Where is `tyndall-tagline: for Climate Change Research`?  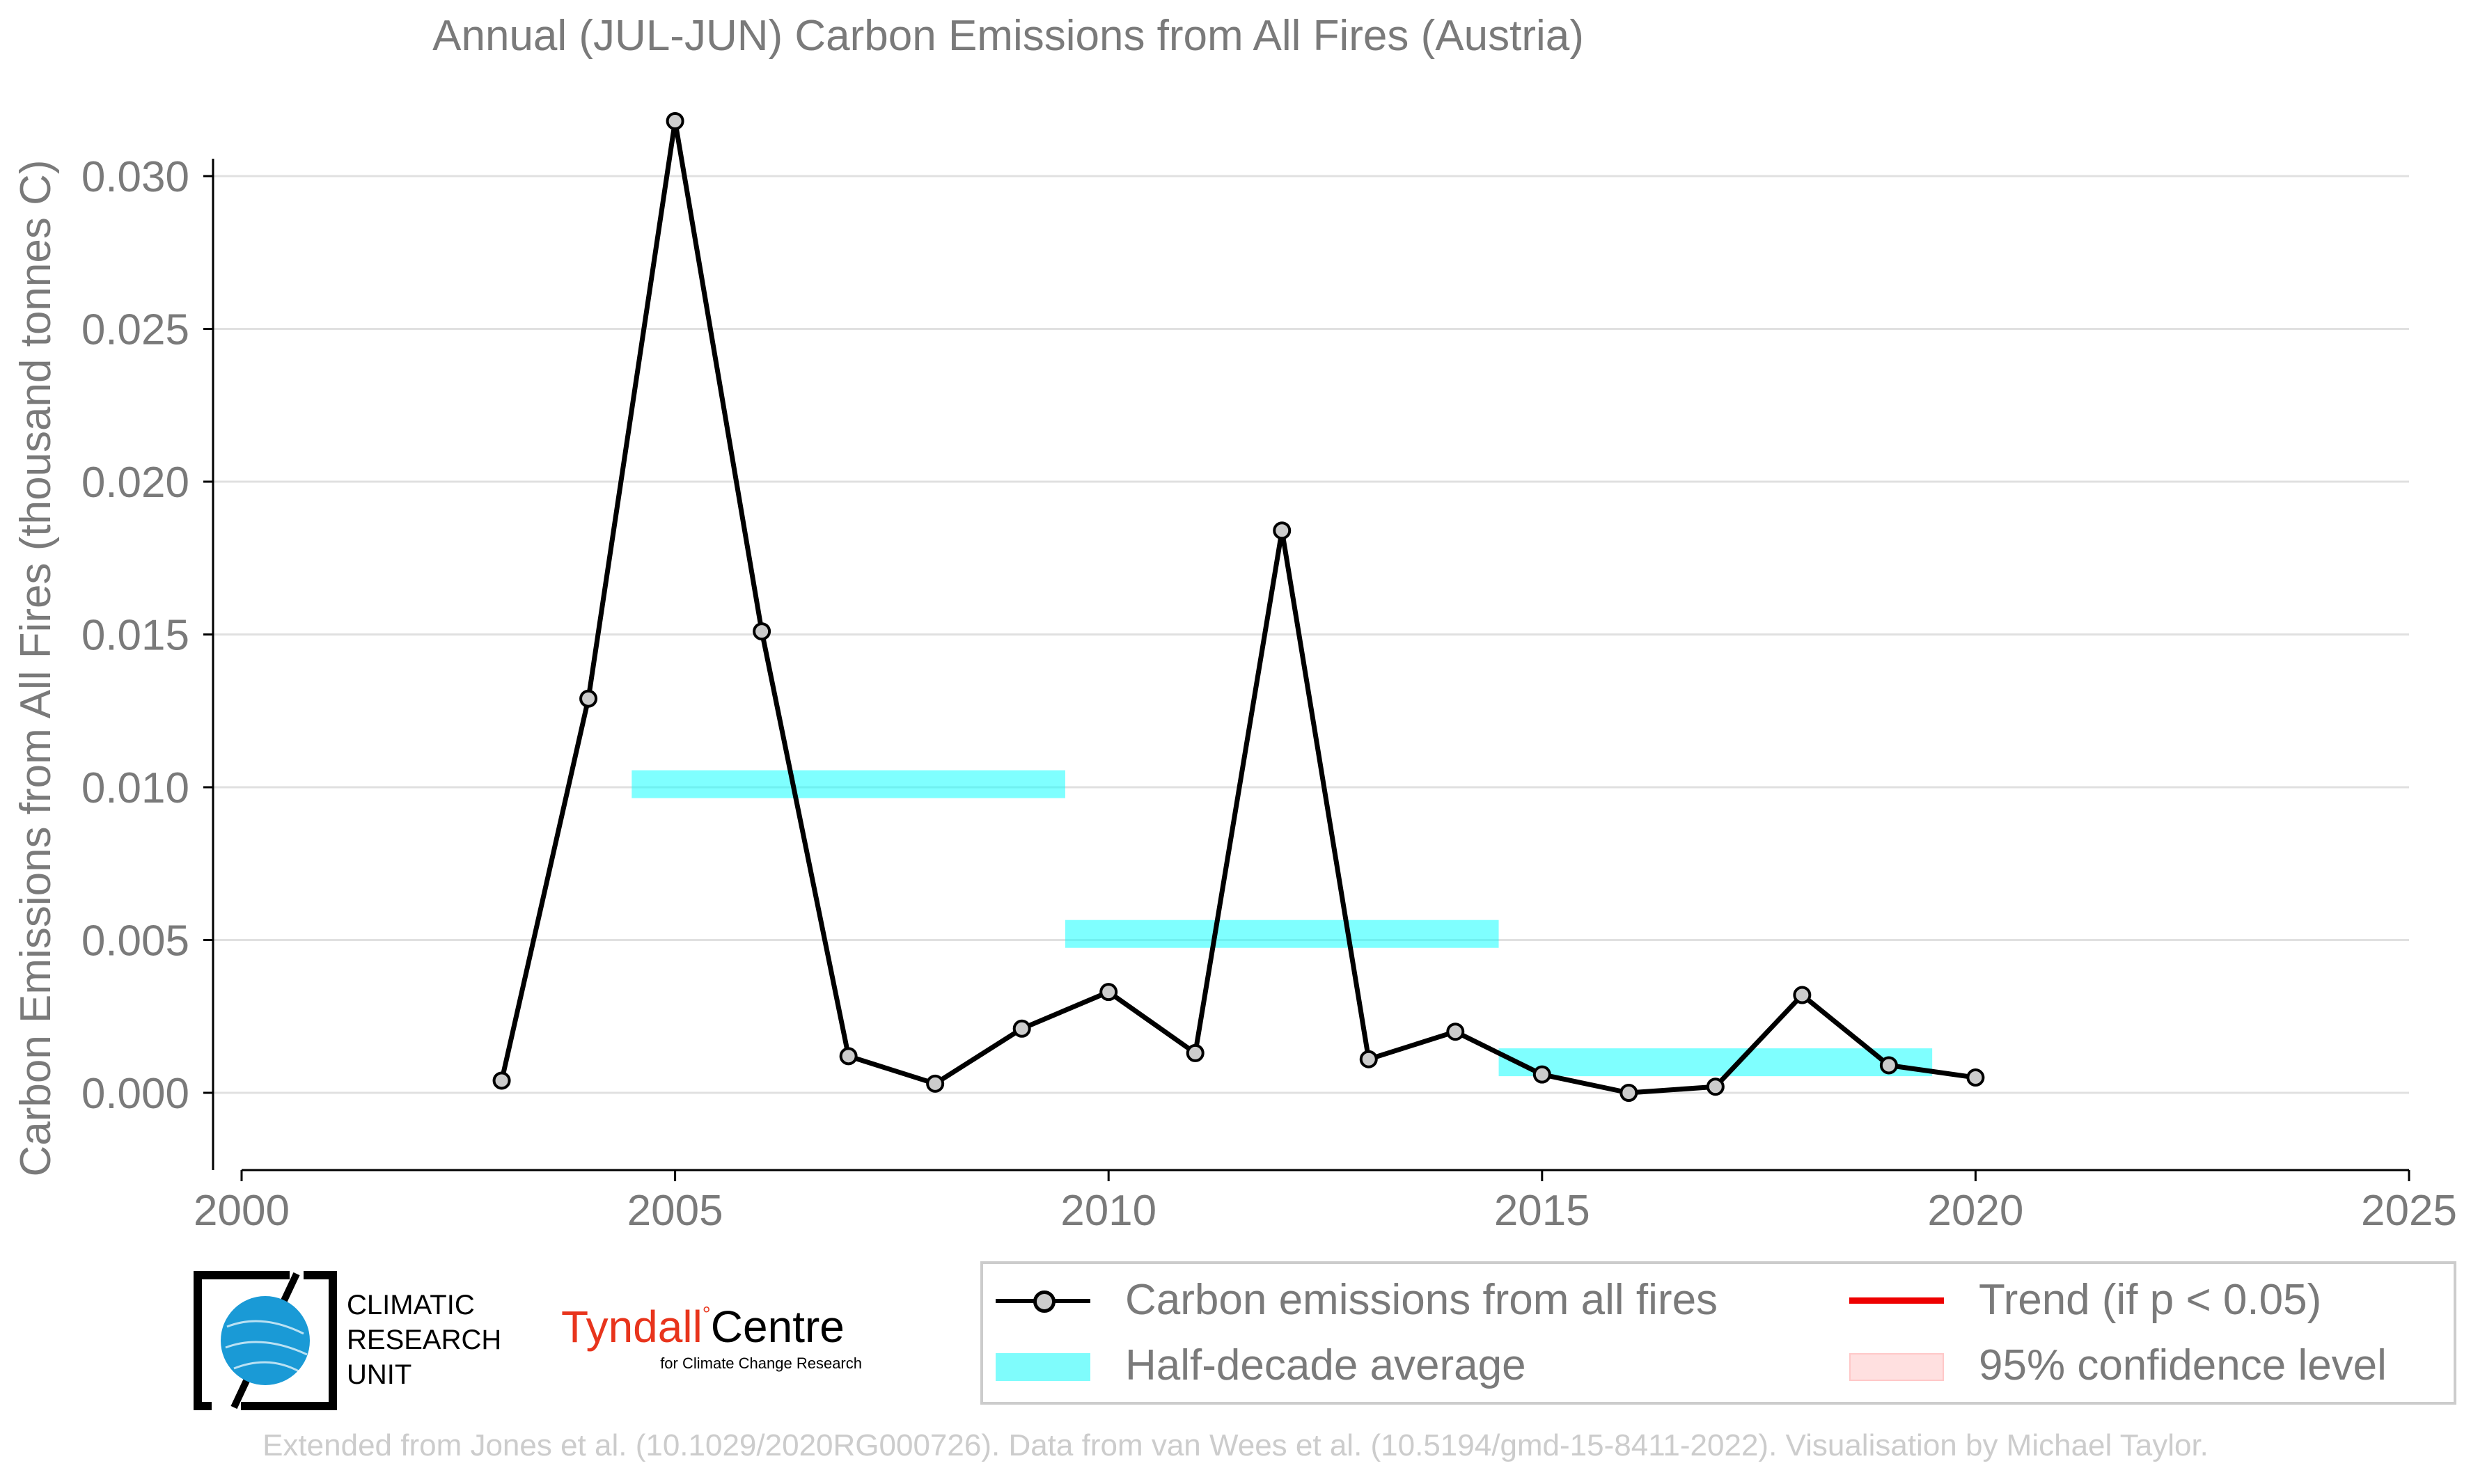
tyndall-tagline: for Climate Change Research is located at coordinates (761, 1363).